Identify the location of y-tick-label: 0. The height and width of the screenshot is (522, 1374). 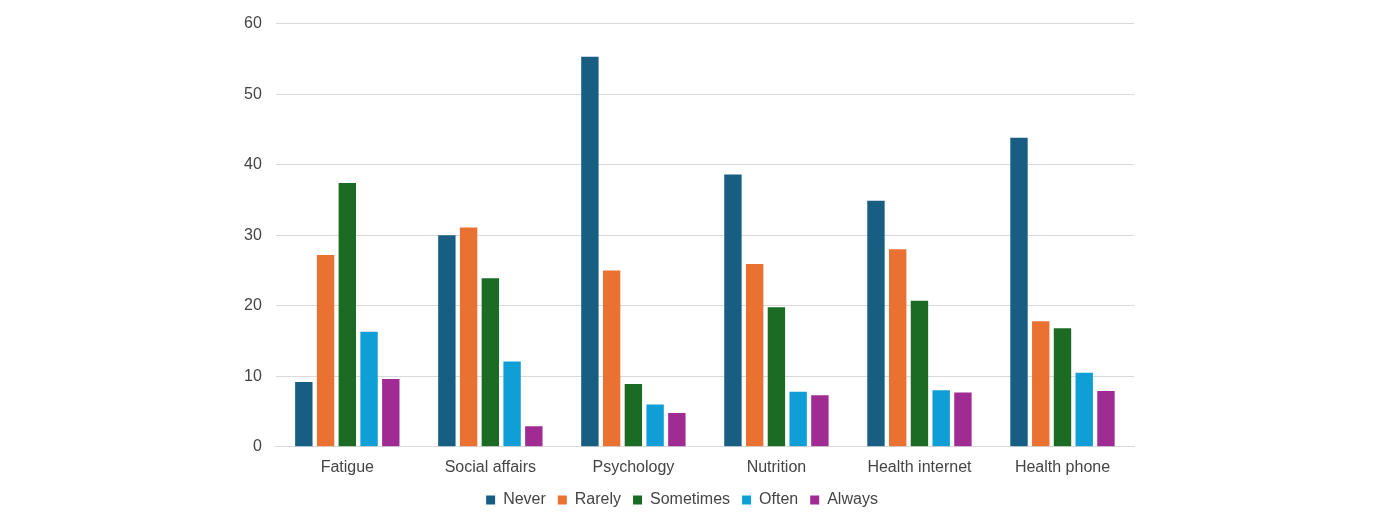
(257, 446).